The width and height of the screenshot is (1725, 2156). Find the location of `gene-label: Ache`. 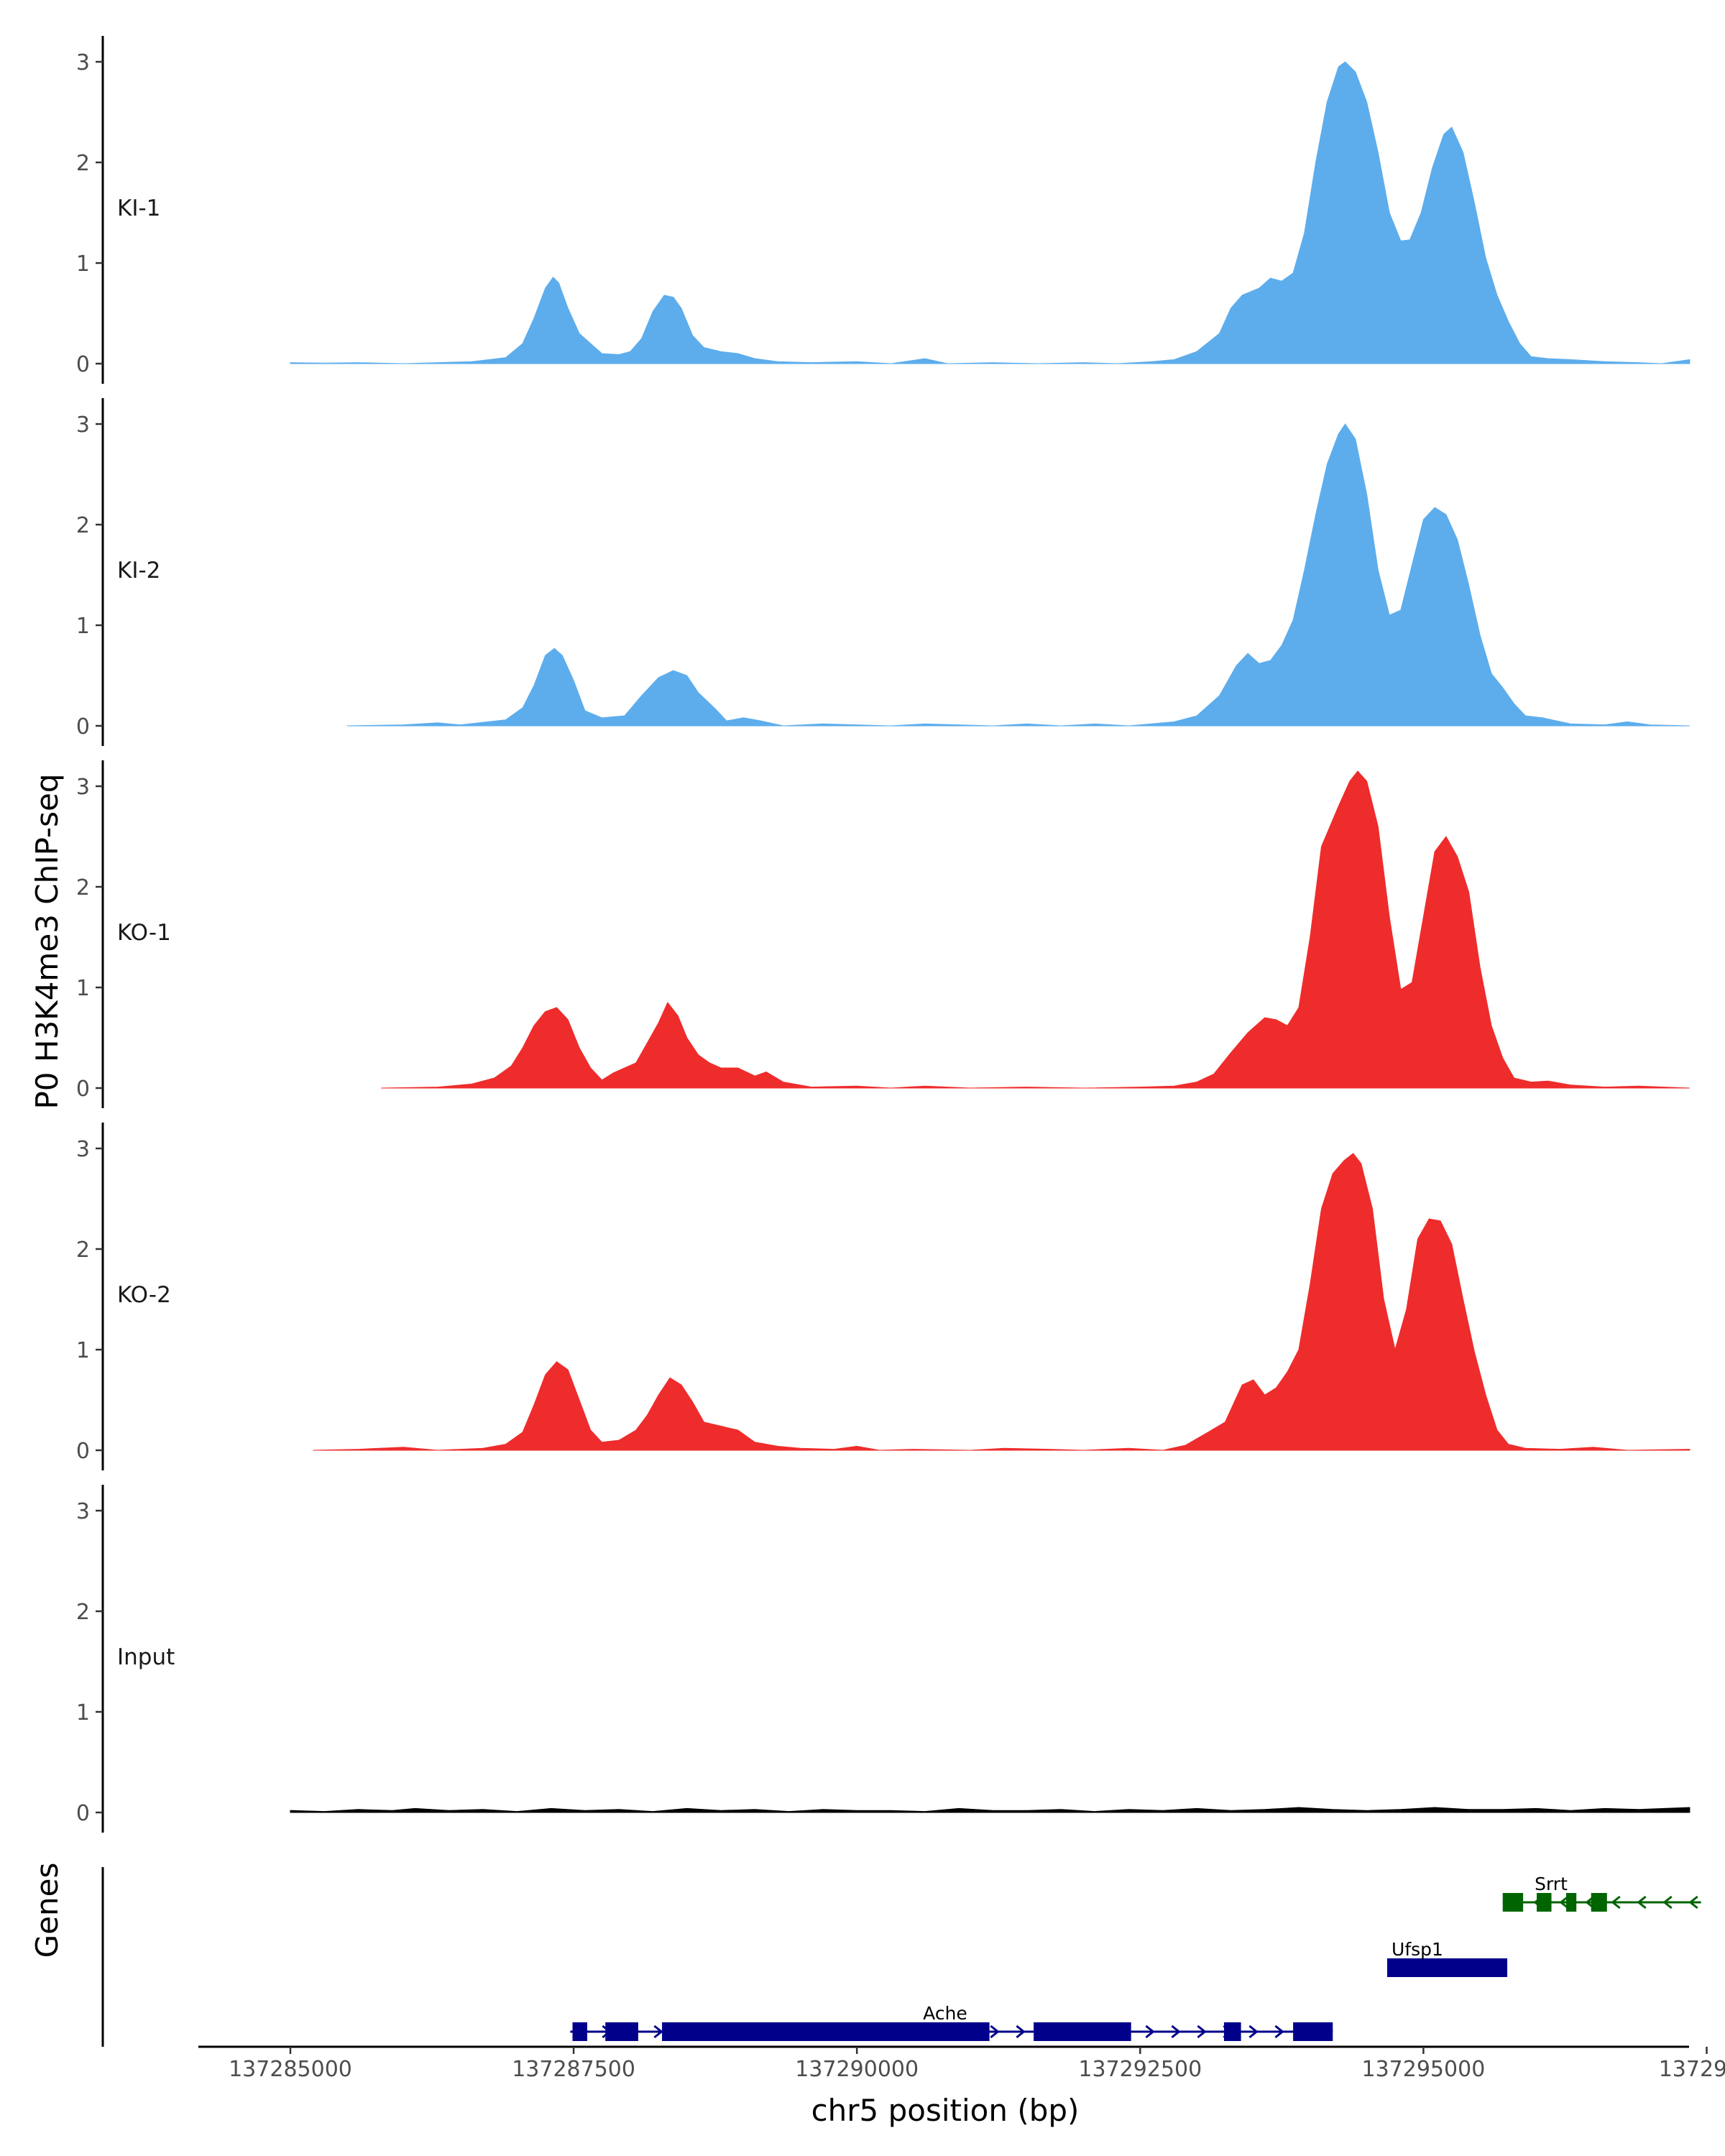

gene-label: Ache is located at coordinates (945, 2013).